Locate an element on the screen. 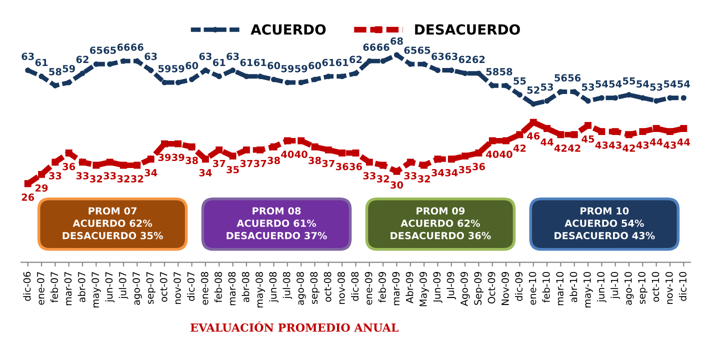 This screenshot has width=701, height=337. x-tick-label: nov-07 is located at coordinates (177, 288).